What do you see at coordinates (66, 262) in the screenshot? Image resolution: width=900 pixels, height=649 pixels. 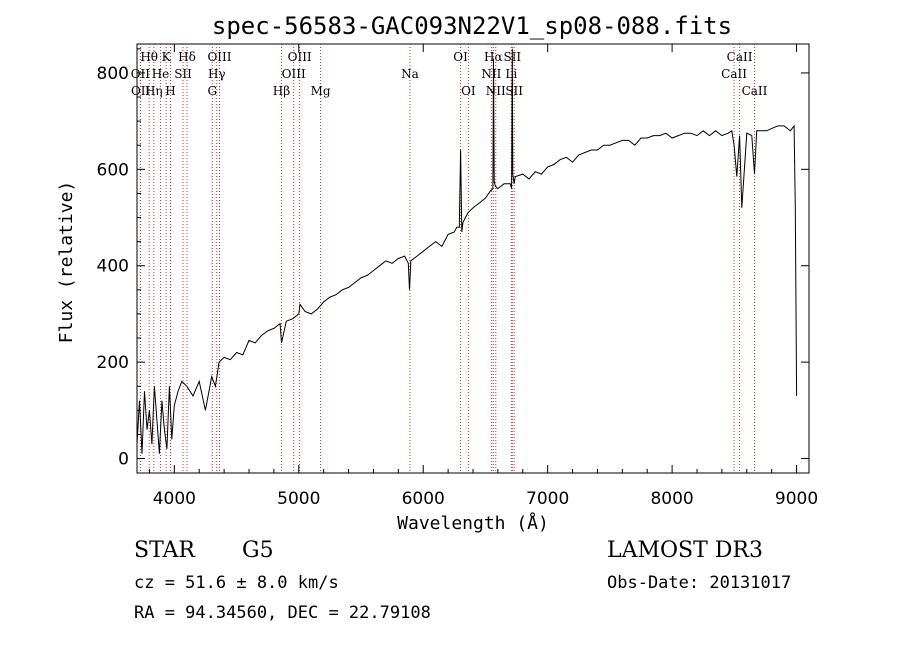 I see `y-axis-label: Flux (relative)` at bounding box center [66, 262].